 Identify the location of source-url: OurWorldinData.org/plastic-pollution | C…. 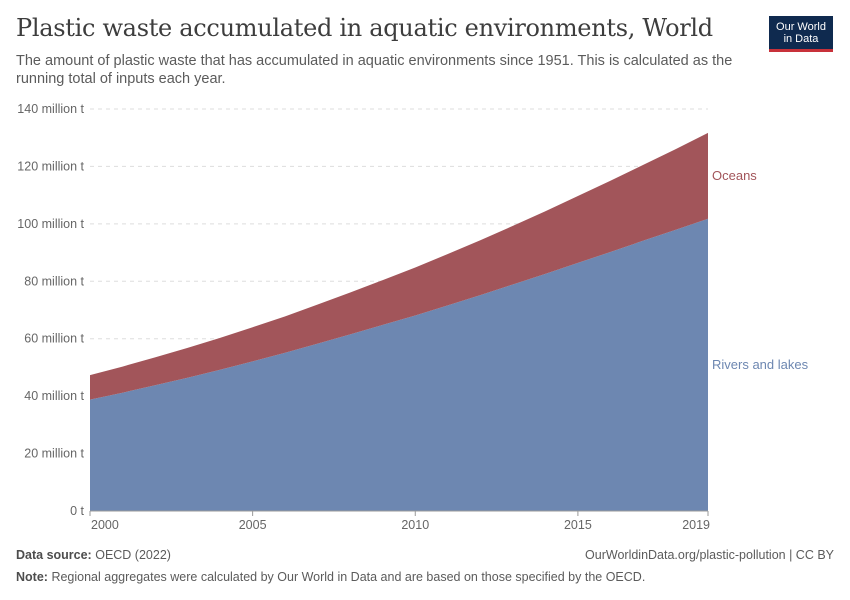
(709, 555).